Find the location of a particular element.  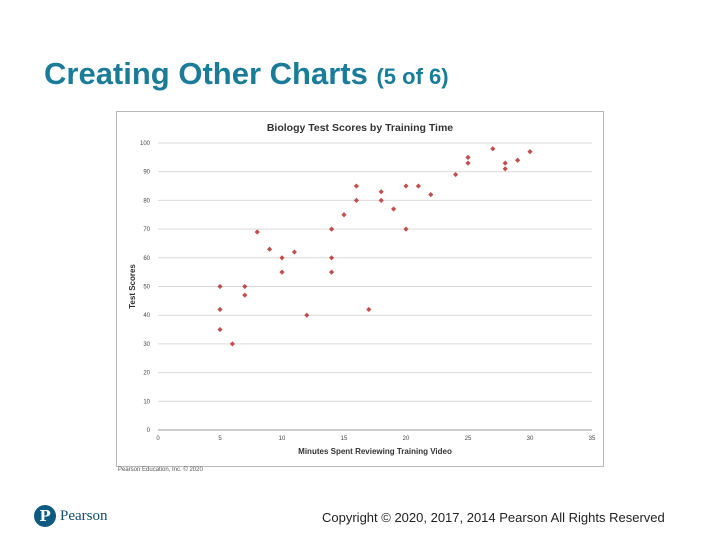

x-tick-label: 15 is located at coordinates (344, 439).